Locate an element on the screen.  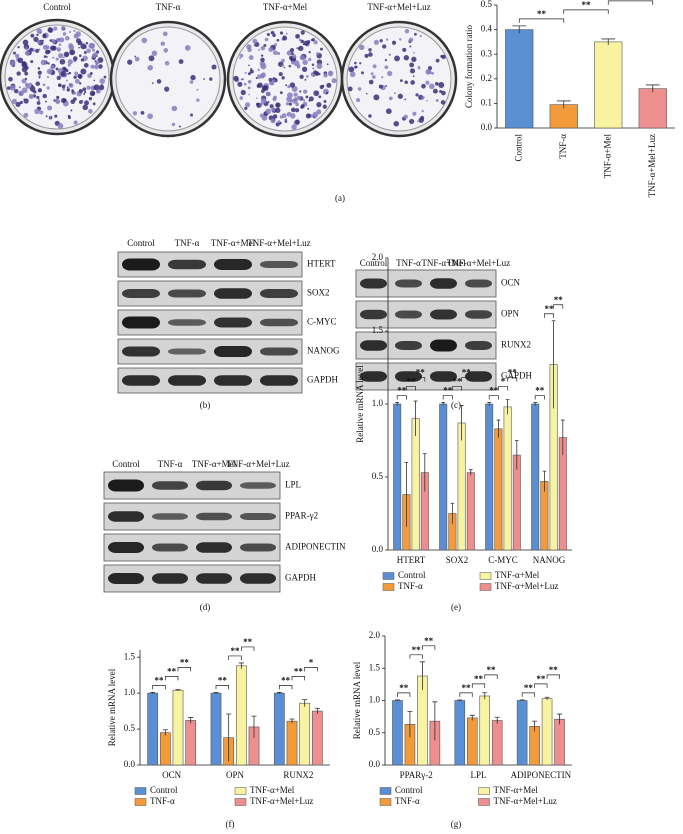
significance-bracket is located at coordinates (503, 388).